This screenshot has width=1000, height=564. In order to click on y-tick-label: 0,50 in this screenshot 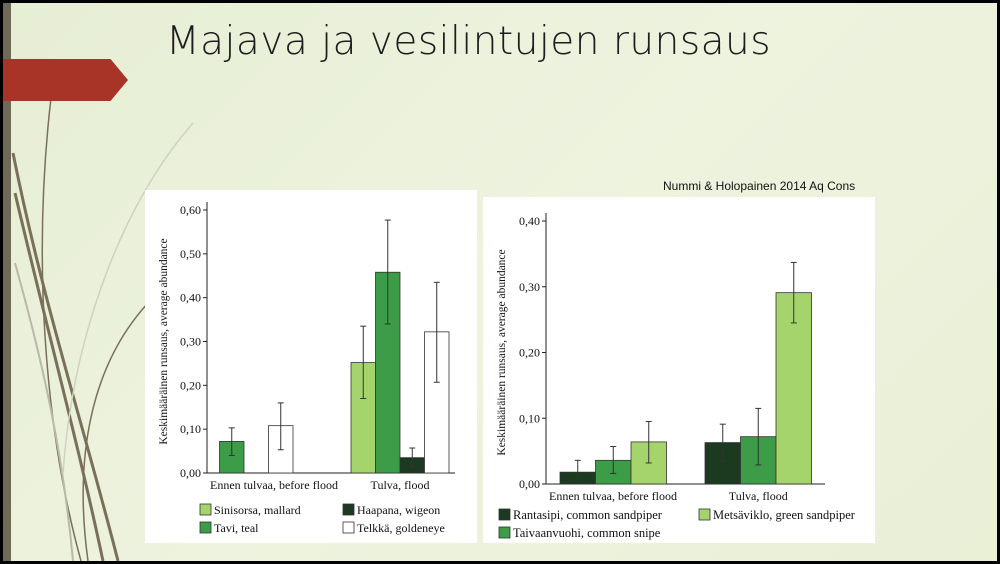, I will do `click(190, 254)`.